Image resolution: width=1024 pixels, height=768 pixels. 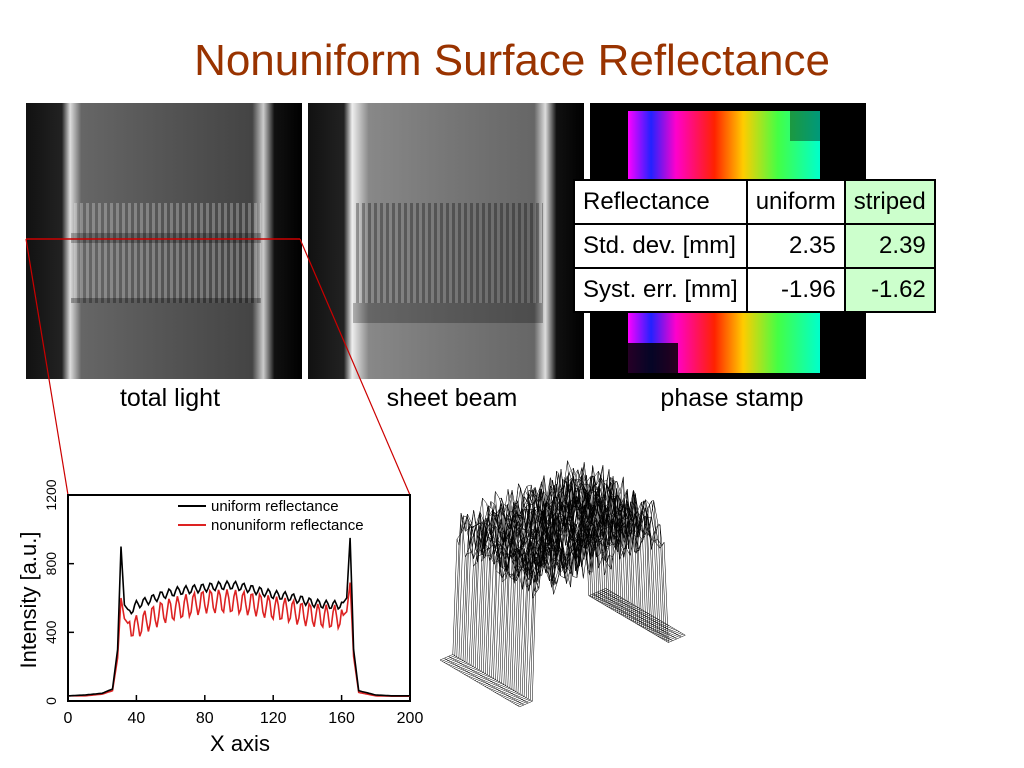 What do you see at coordinates (795, 246) in the screenshot?
I see `table-cell: 2.35` at bounding box center [795, 246].